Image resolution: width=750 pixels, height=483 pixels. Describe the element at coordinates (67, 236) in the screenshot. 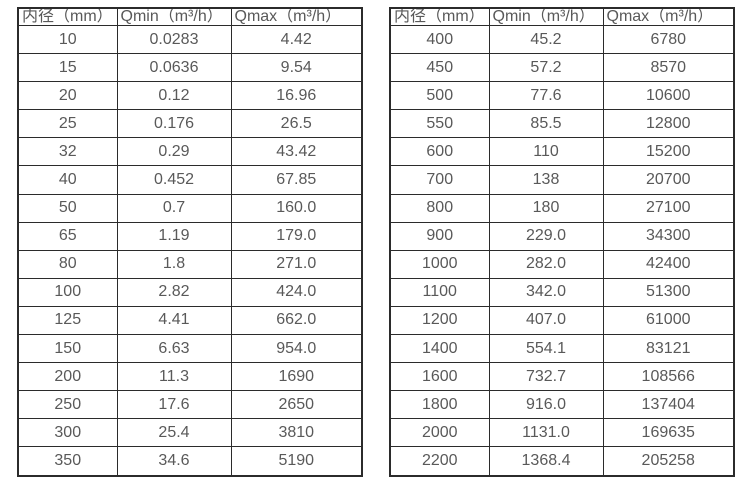

I see `table-cell: 65` at that location.